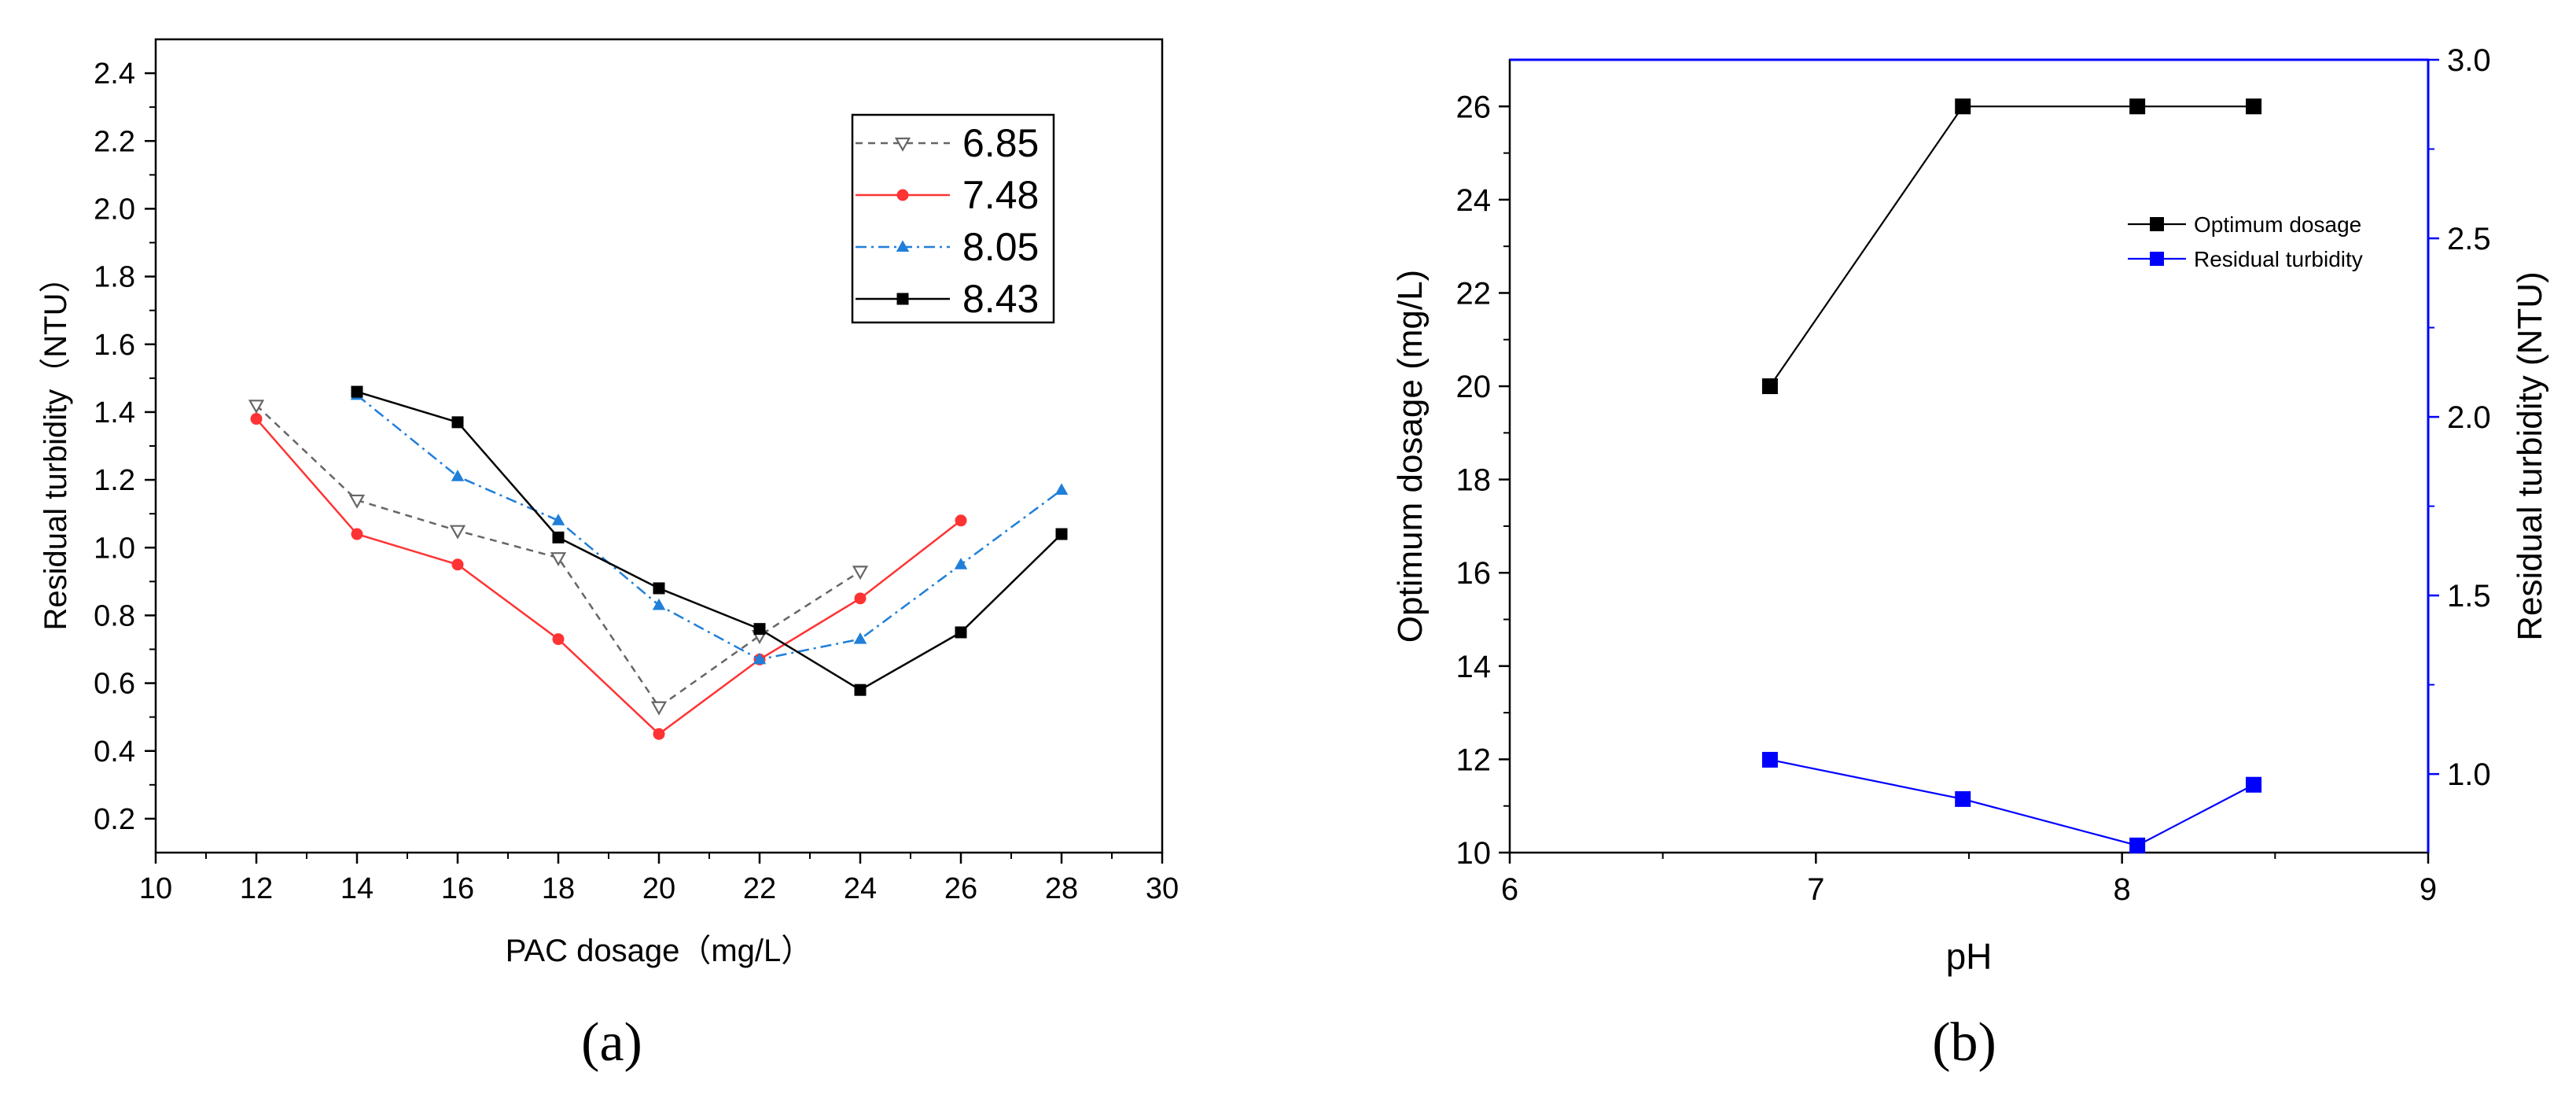 This screenshot has width=2576, height=1098. I want to click on y-tick-label: 10, so click(1474, 853).